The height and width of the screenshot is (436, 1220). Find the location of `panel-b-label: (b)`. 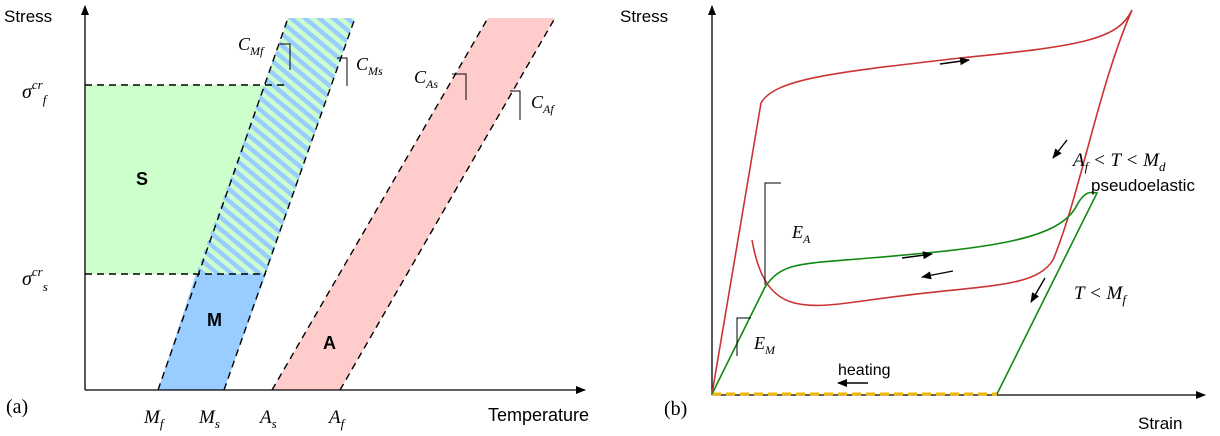

panel-b-label: (b) is located at coordinates (675, 409).